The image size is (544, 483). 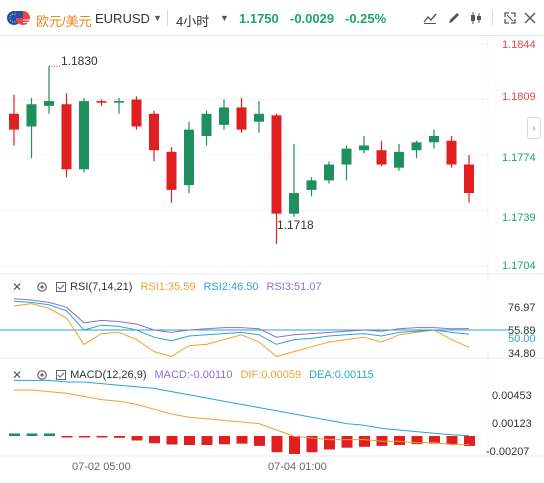 What do you see at coordinates (522, 339) in the screenshot?
I see `rsi-axis-label: 50.00` at bounding box center [522, 339].